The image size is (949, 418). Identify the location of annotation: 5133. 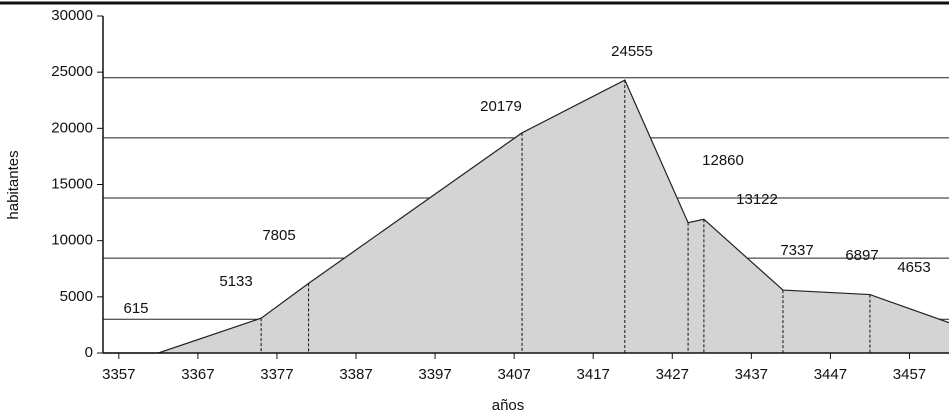
(235, 281).